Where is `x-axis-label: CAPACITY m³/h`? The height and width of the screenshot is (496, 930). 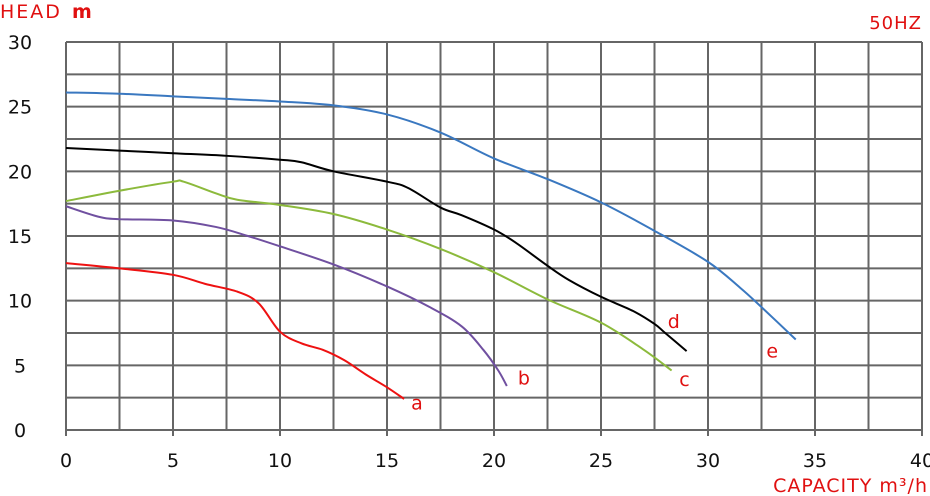
x-axis-label: CAPACITY m³/h is located at coordinates (850, 485).